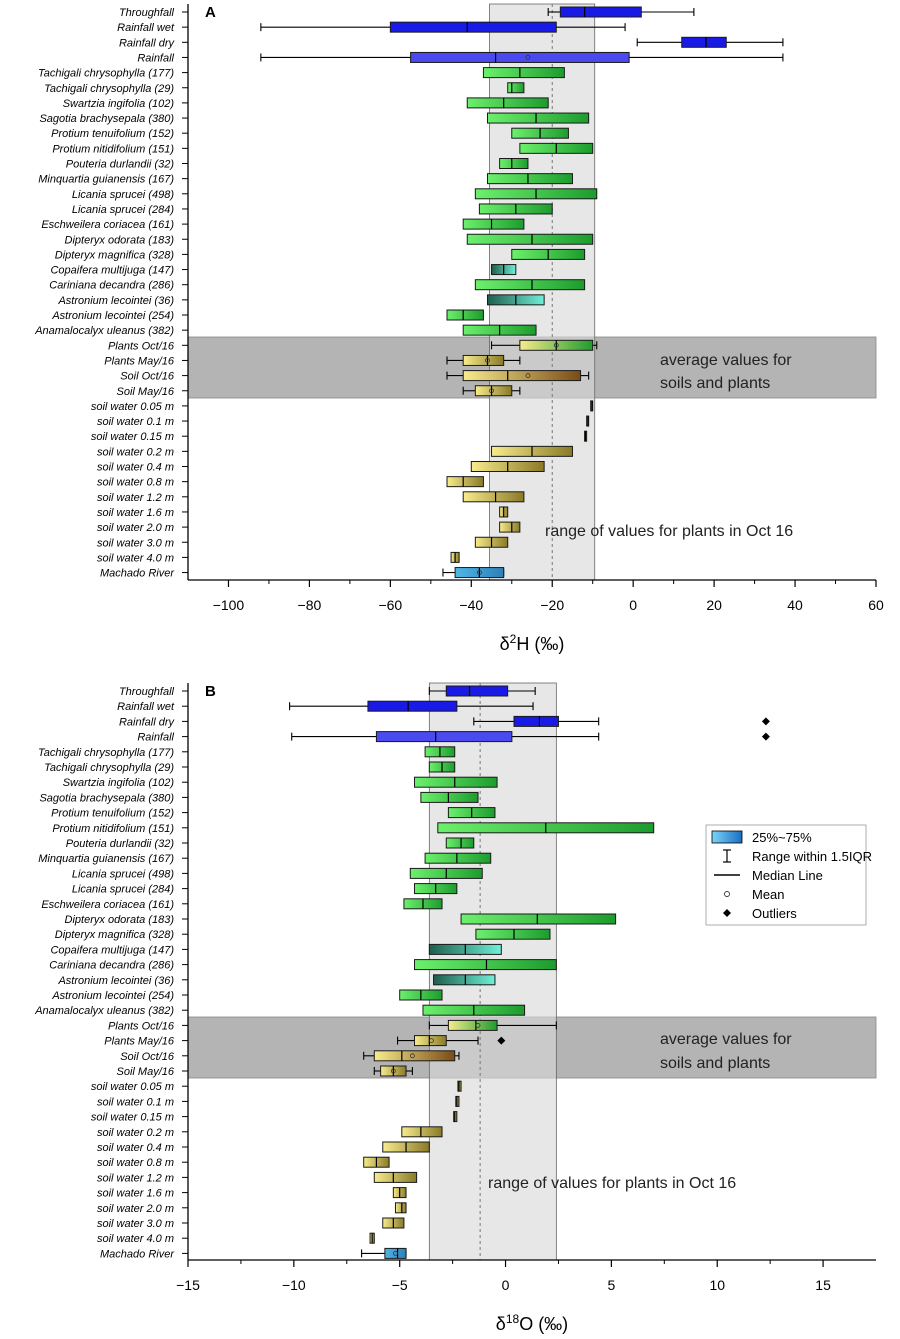 Image resolution: width=900 pixels, height=1339 pixels. I want to click on x-tick-label: −5, so click(400, 1285).